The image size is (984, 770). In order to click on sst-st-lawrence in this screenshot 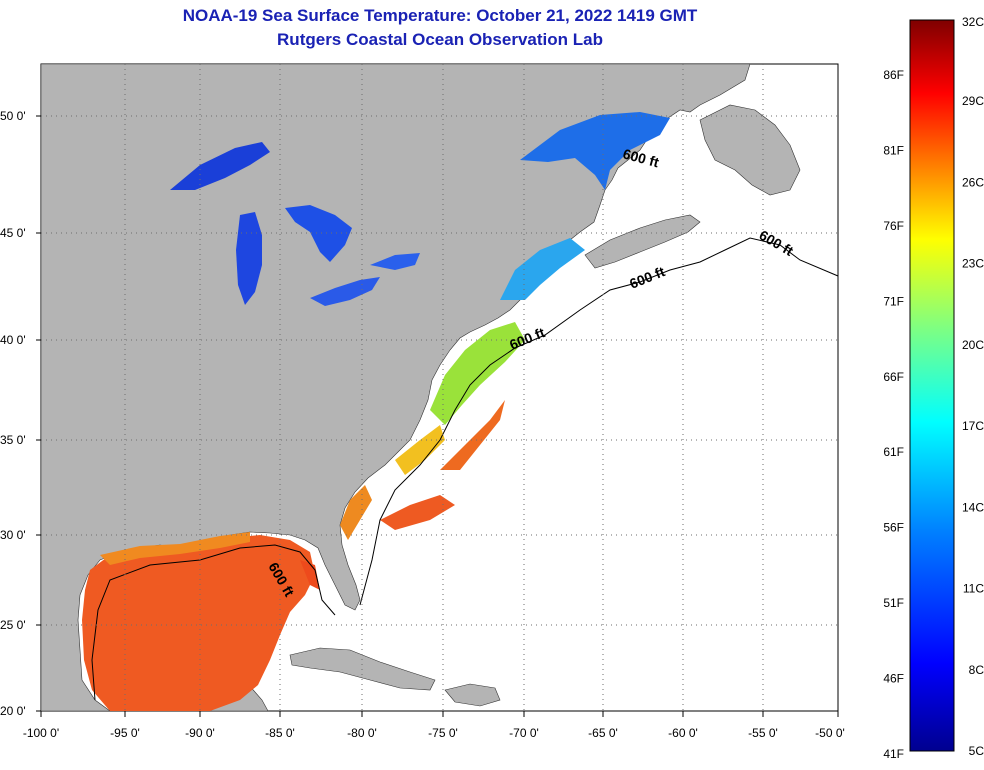, I will do `click(595, 151)`.